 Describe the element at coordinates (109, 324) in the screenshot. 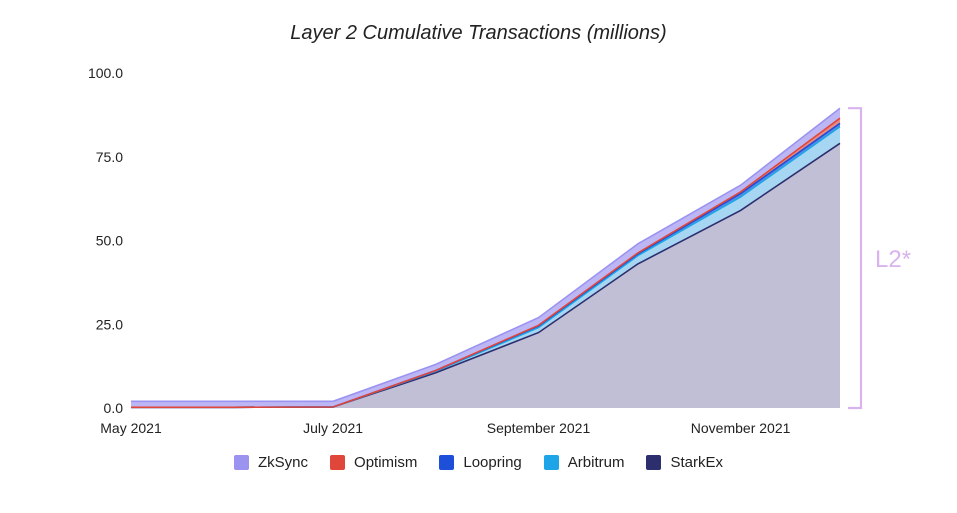

I see `y-tick-label: 25.0` at that location.